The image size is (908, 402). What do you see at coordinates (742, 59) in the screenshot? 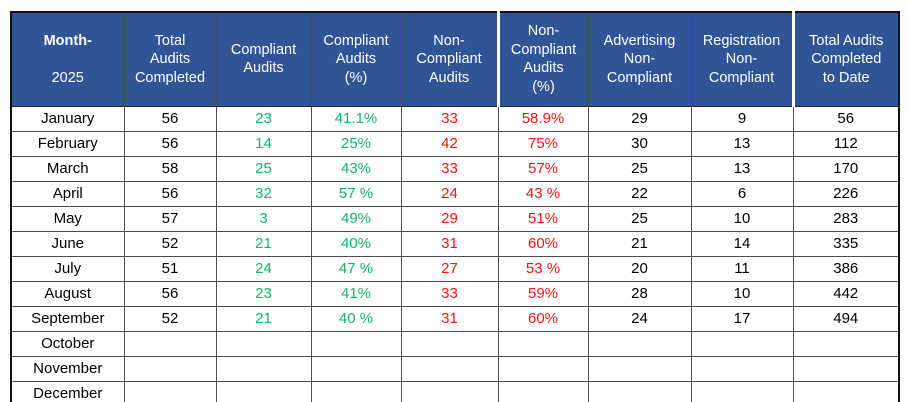
I see `header-registration-non-compliant: Registration Non- Compliant` at bounding box center [742, 59].